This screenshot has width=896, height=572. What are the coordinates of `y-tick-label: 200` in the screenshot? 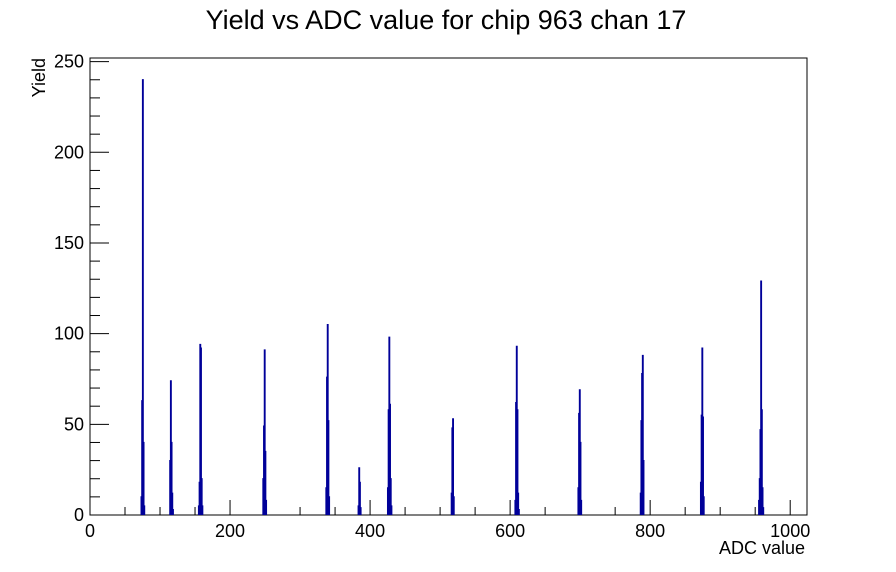 It's located at (69, 152).